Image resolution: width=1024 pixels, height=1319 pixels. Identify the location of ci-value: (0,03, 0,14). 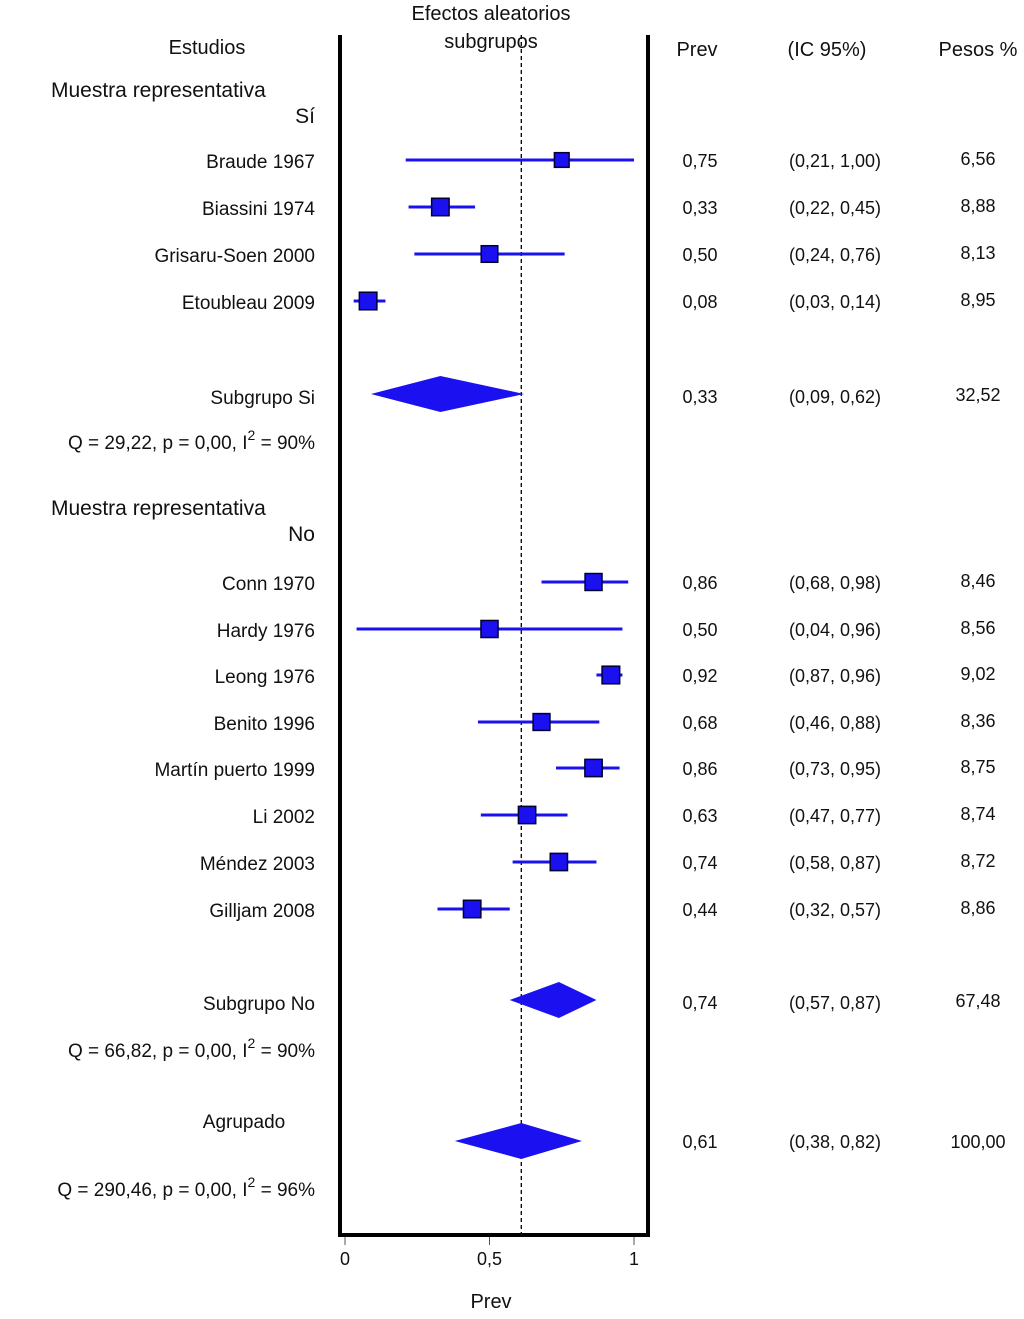
(835, 302).